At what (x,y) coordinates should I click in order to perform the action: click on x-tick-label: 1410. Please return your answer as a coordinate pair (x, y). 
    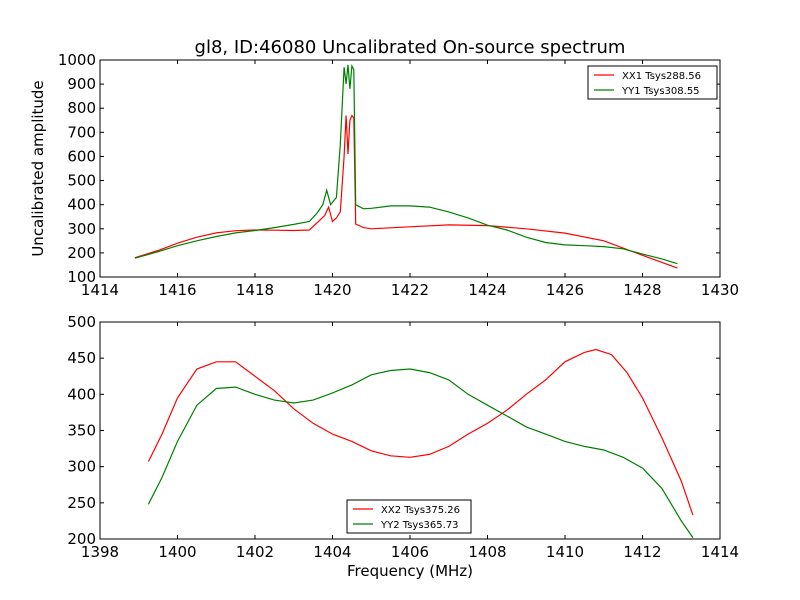
    Looking at the image, I should click on (565, 552).